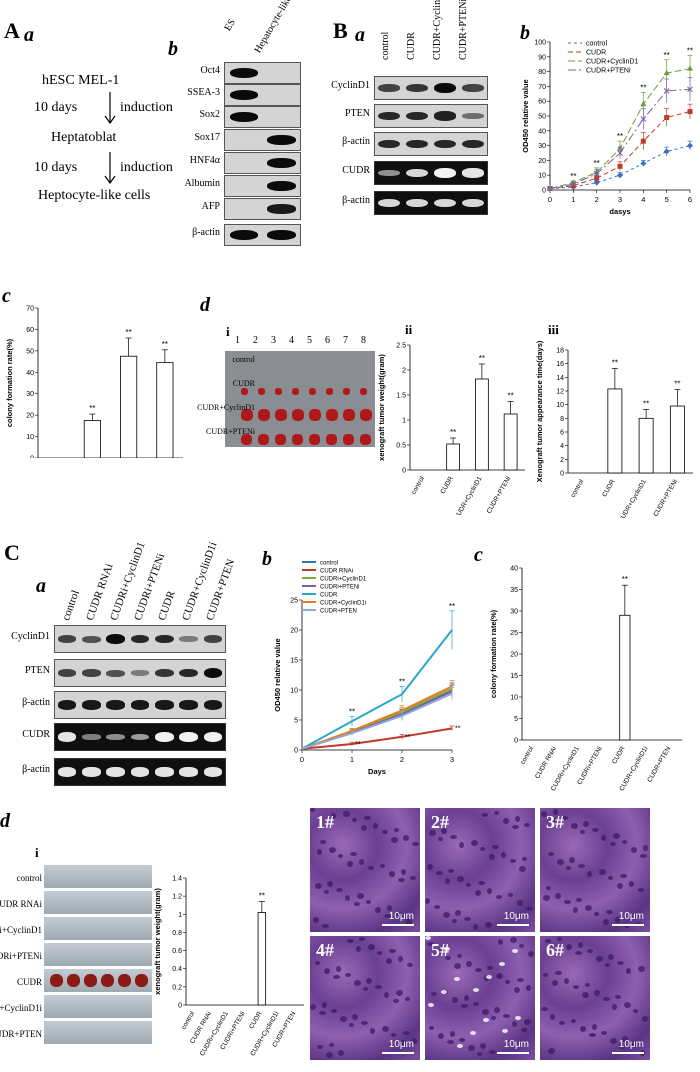 The height and width of the screenshot is (1072, 700). What do you see at coordinates (542, 161) in the screenshot?
I see `y-tick-label: 20` at bounding box center [542, 161].